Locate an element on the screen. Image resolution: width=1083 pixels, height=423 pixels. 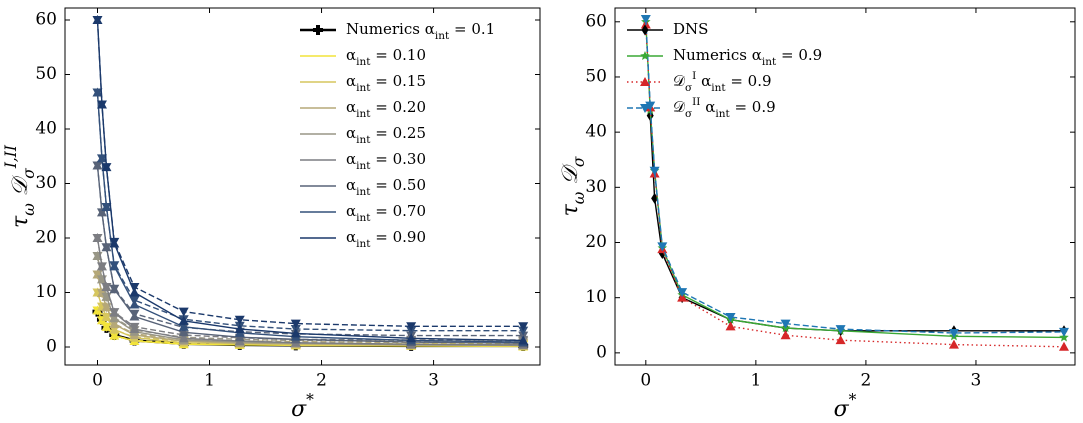
text-part: Numerics is located at coordinates (385, 29).